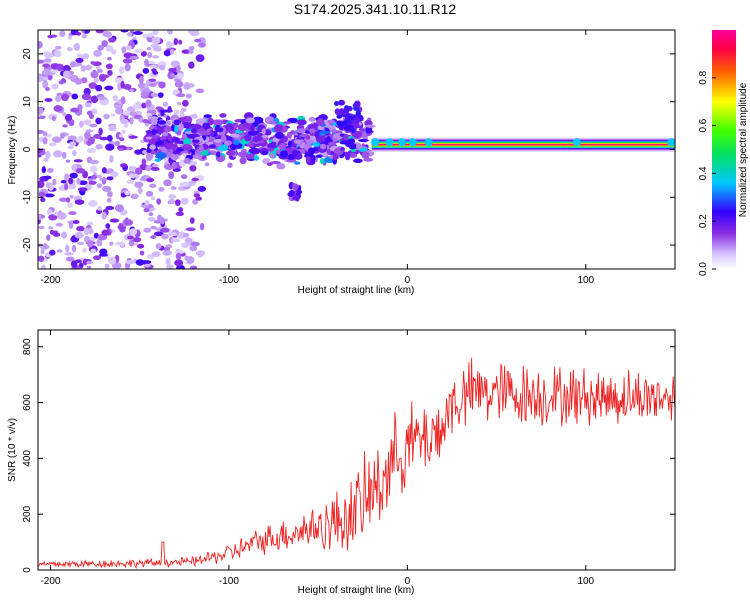  Describe the element at coordinates (27, 54) in the screenshot. I see `heatmap-y-label-20: 20` at that location.